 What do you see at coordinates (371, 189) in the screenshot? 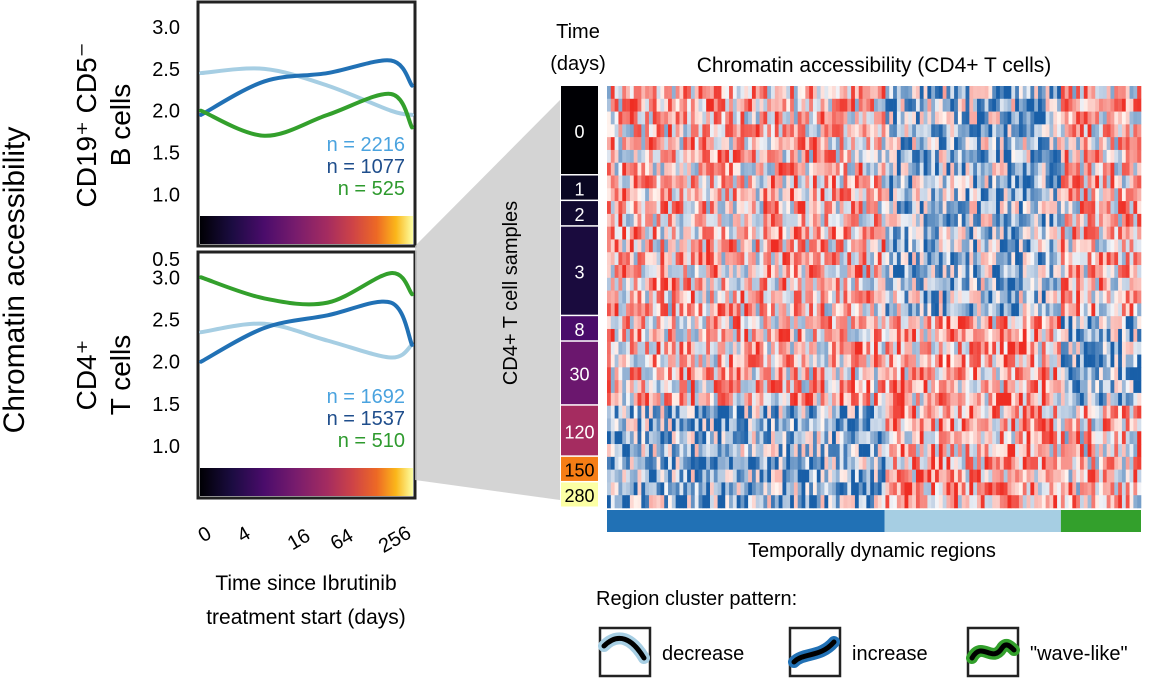
I see `count-label: n = 525` at bounding box center [371, 189].